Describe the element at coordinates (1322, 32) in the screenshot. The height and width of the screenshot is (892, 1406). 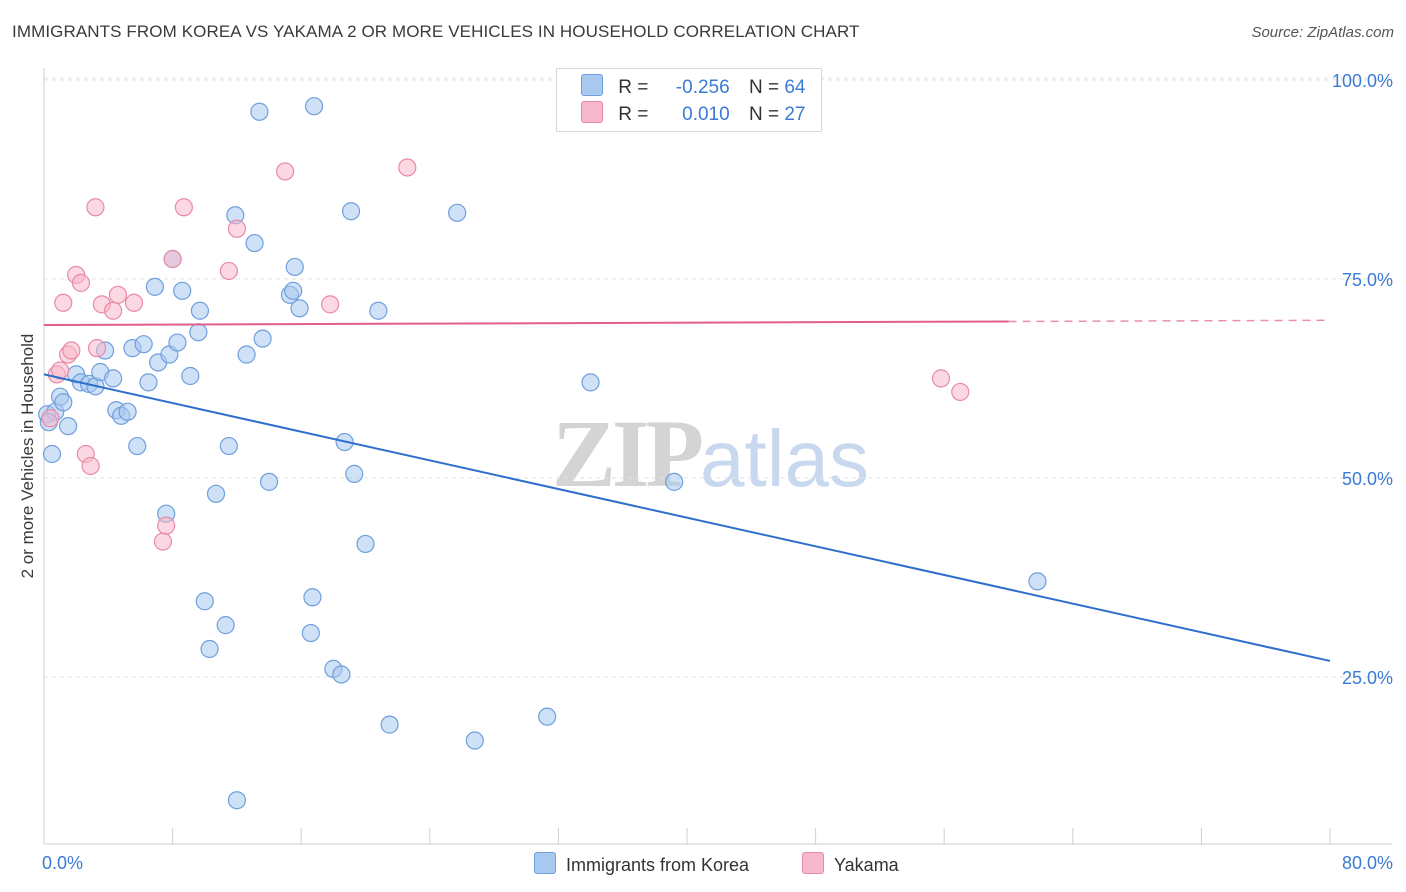
I see `source-label: Source: ZipAtlas.com` at that location.